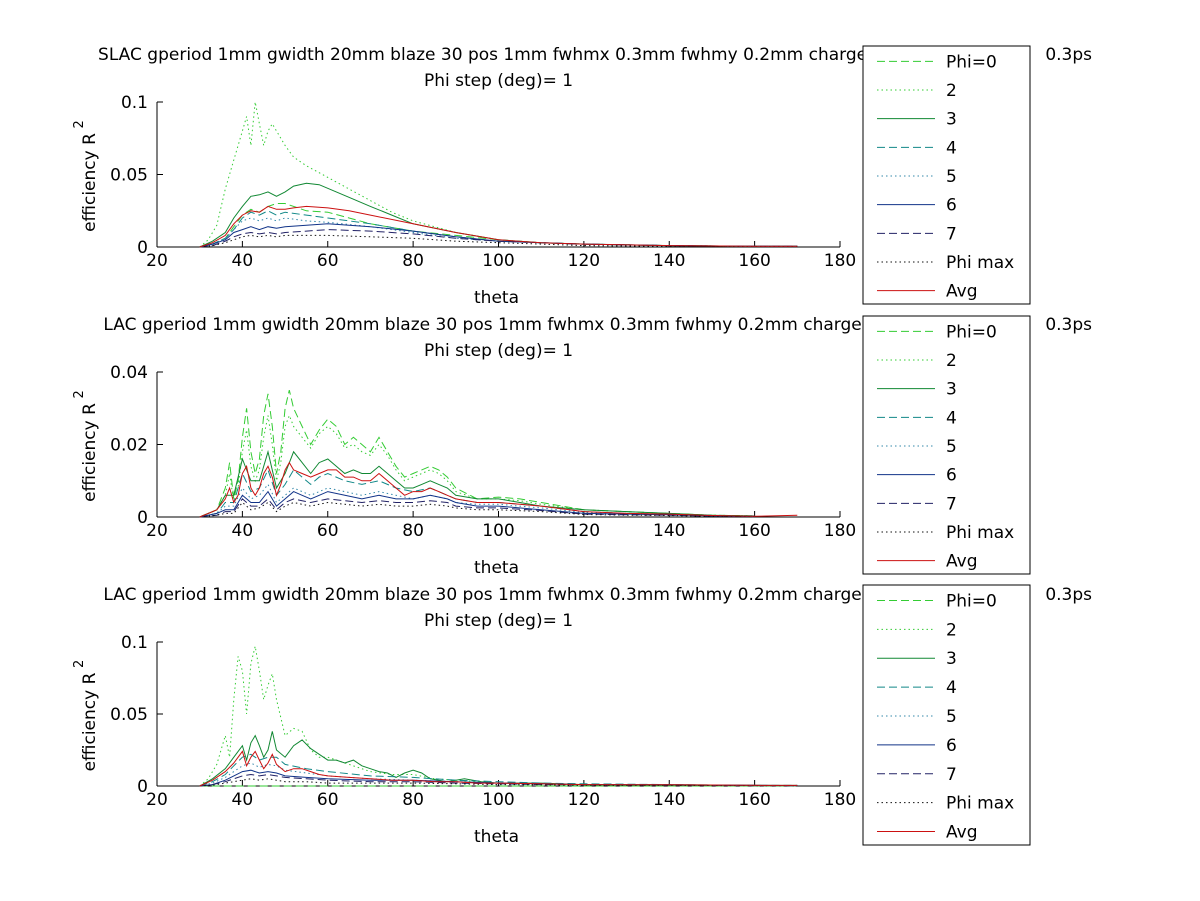 The width and height of the screenshot is (1200, 901). Describe the element at coordinates (129, 373) in the screenshot. I see `y-tick-label: 0.04` at that location.